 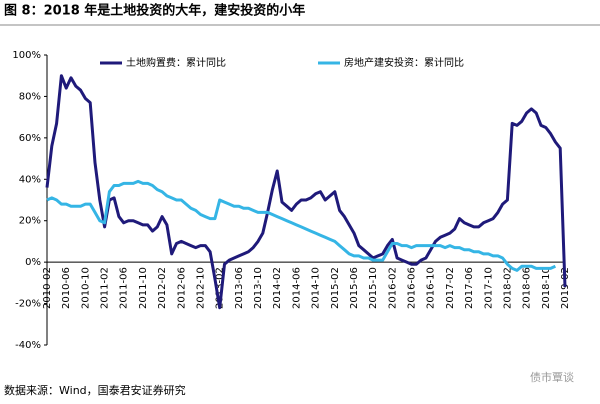 What do you see at coordinates (469, 288) in the screenshot?
I see `x-tick-label: 2017-06` at bounding box center [469, 288].